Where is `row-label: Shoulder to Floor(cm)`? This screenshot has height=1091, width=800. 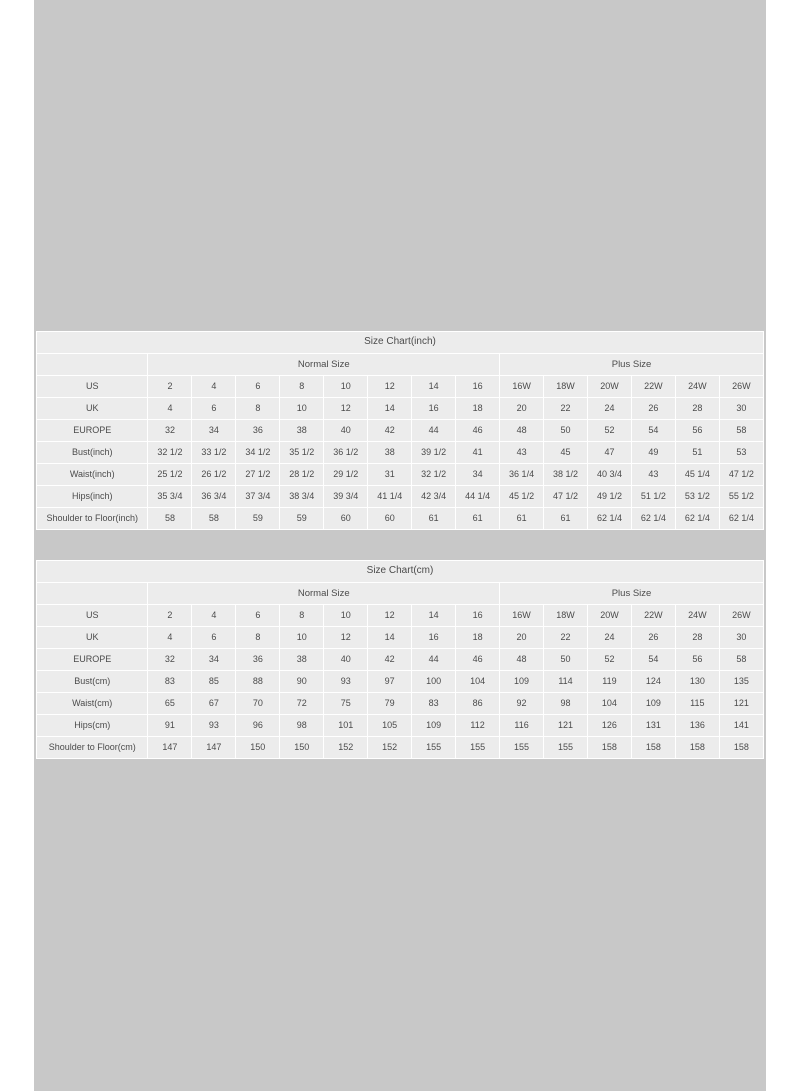
row-label: Shoulder to Floor(cm) is located at coordinates (92, 747).